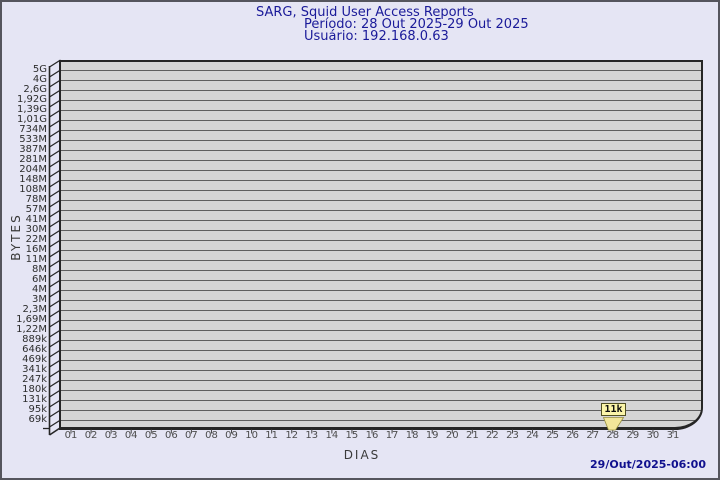 The image size is (720, 480). Describe the element at coordinates (532, 435) in the screenshot. I see `x-tick-label: 24` at that location.